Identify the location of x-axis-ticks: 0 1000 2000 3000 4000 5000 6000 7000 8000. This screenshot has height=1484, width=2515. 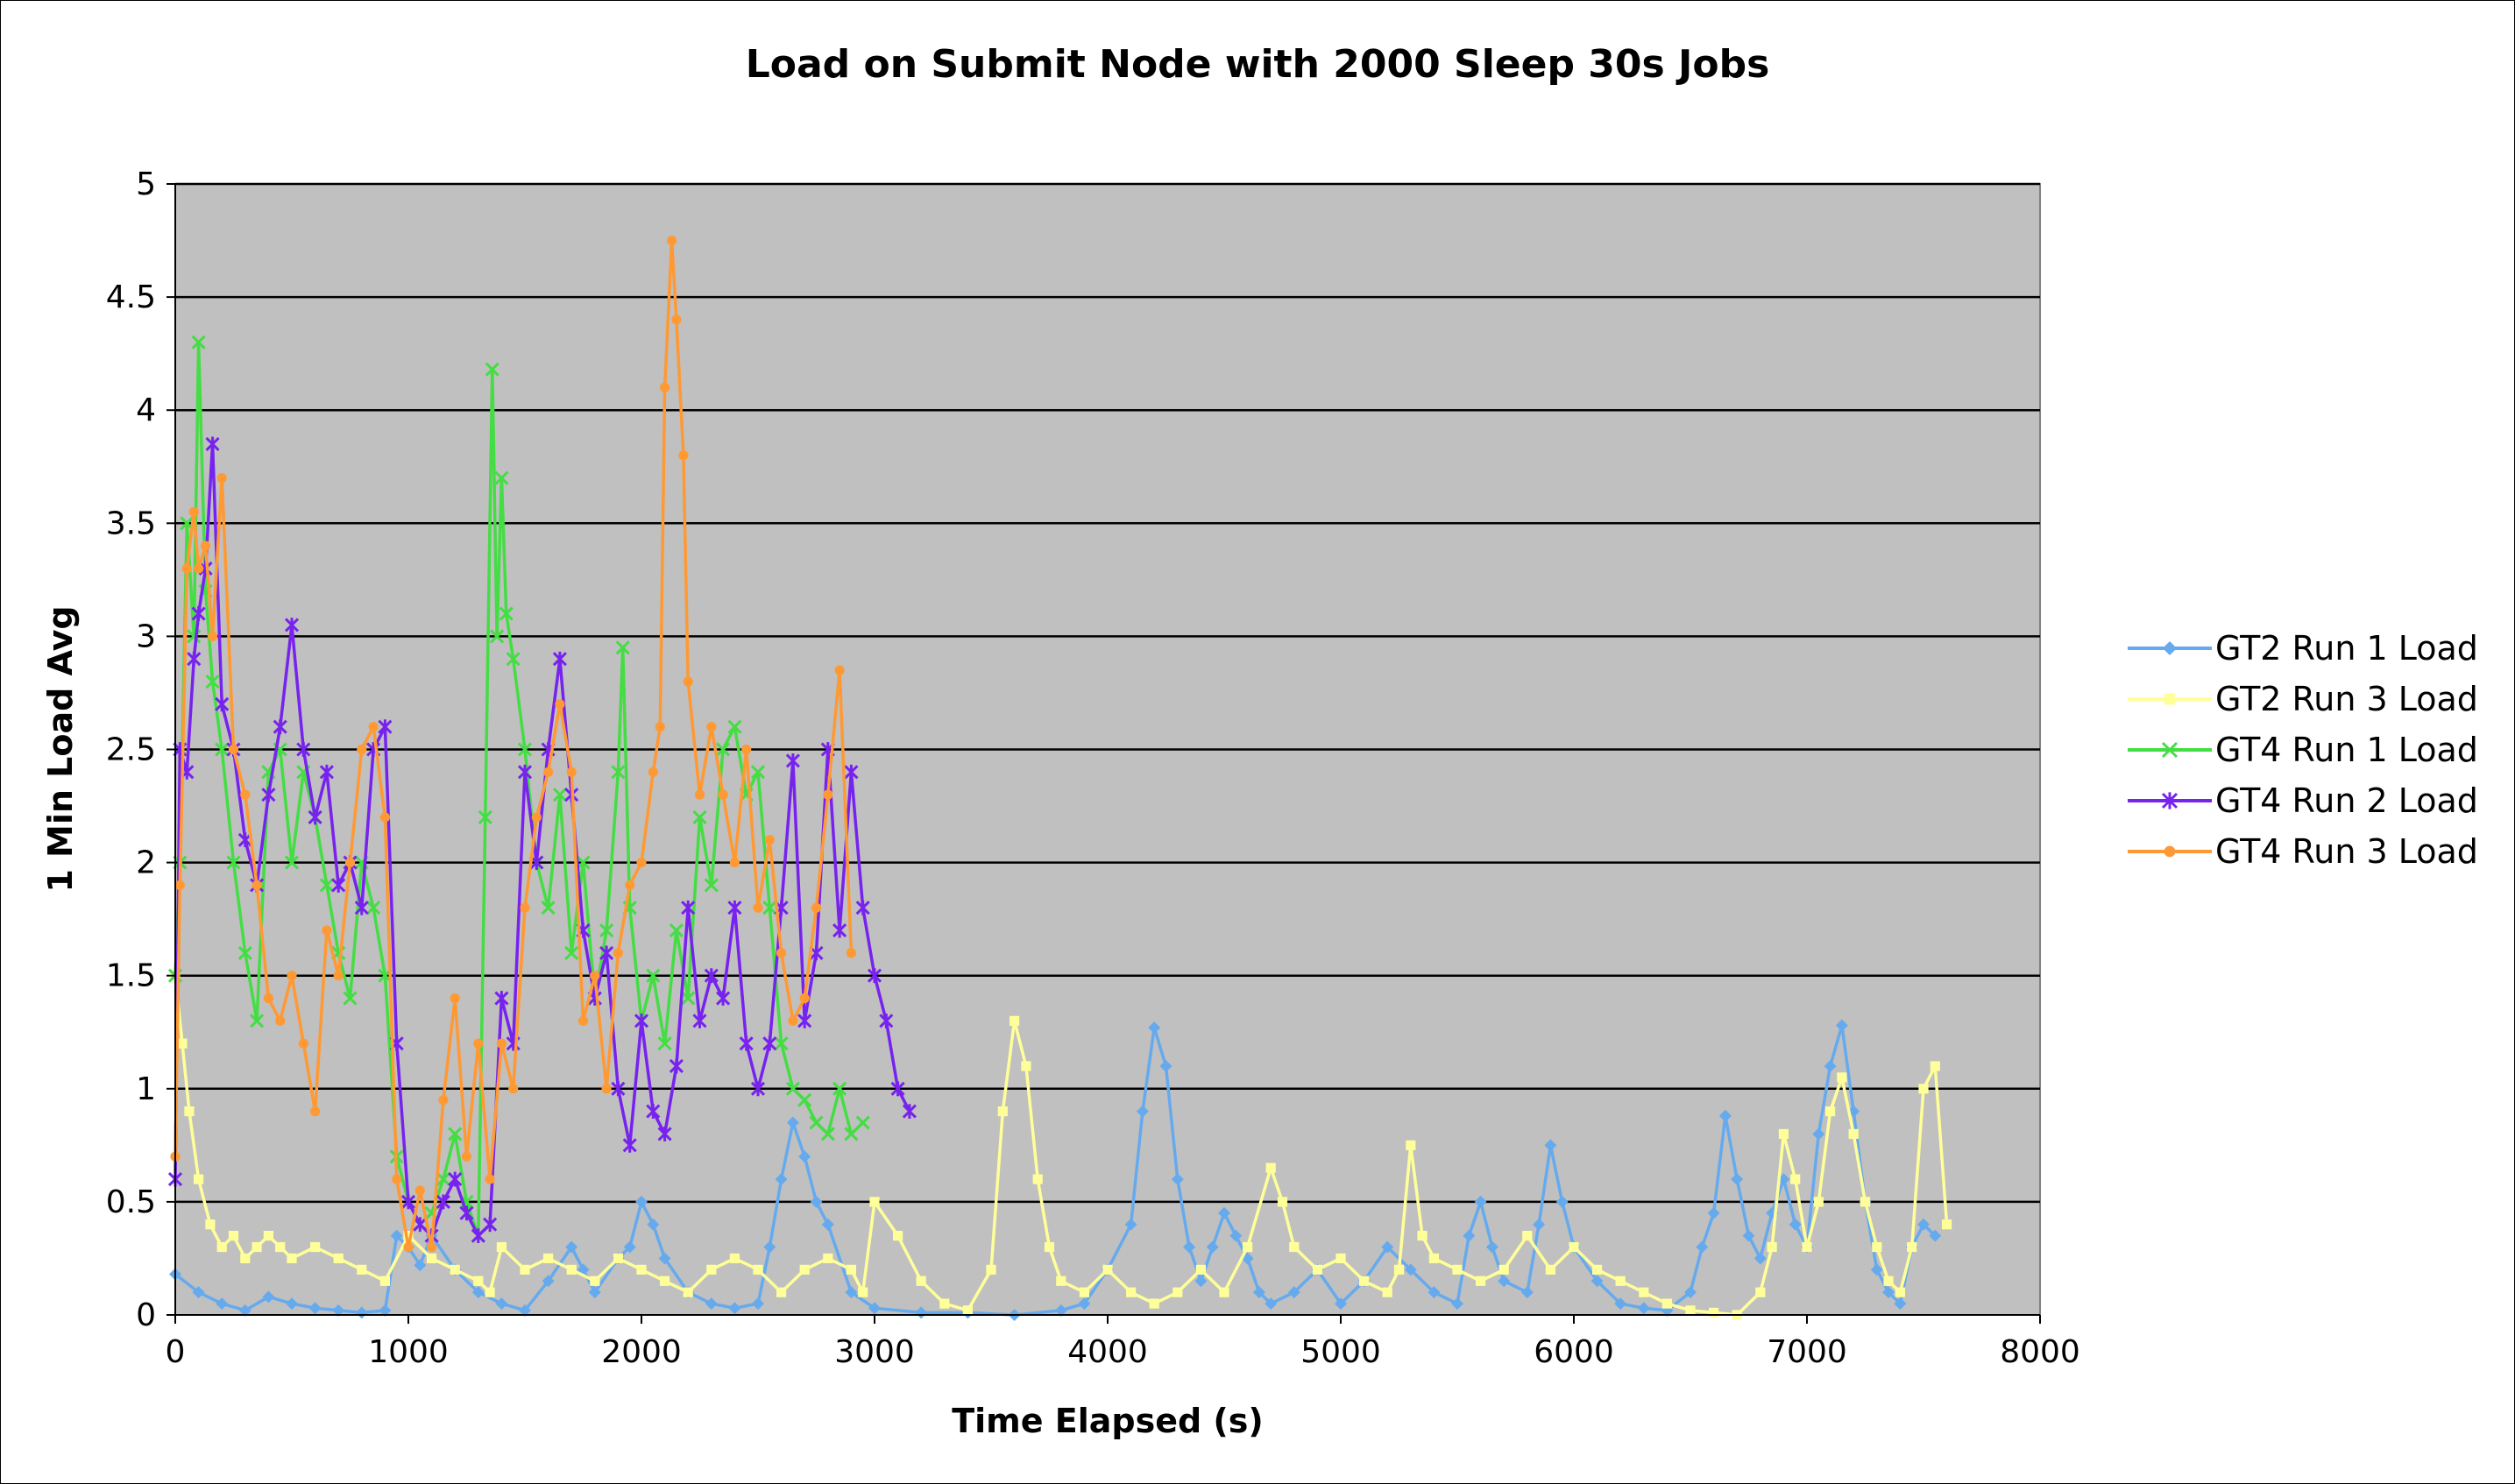
(1123, 1342).